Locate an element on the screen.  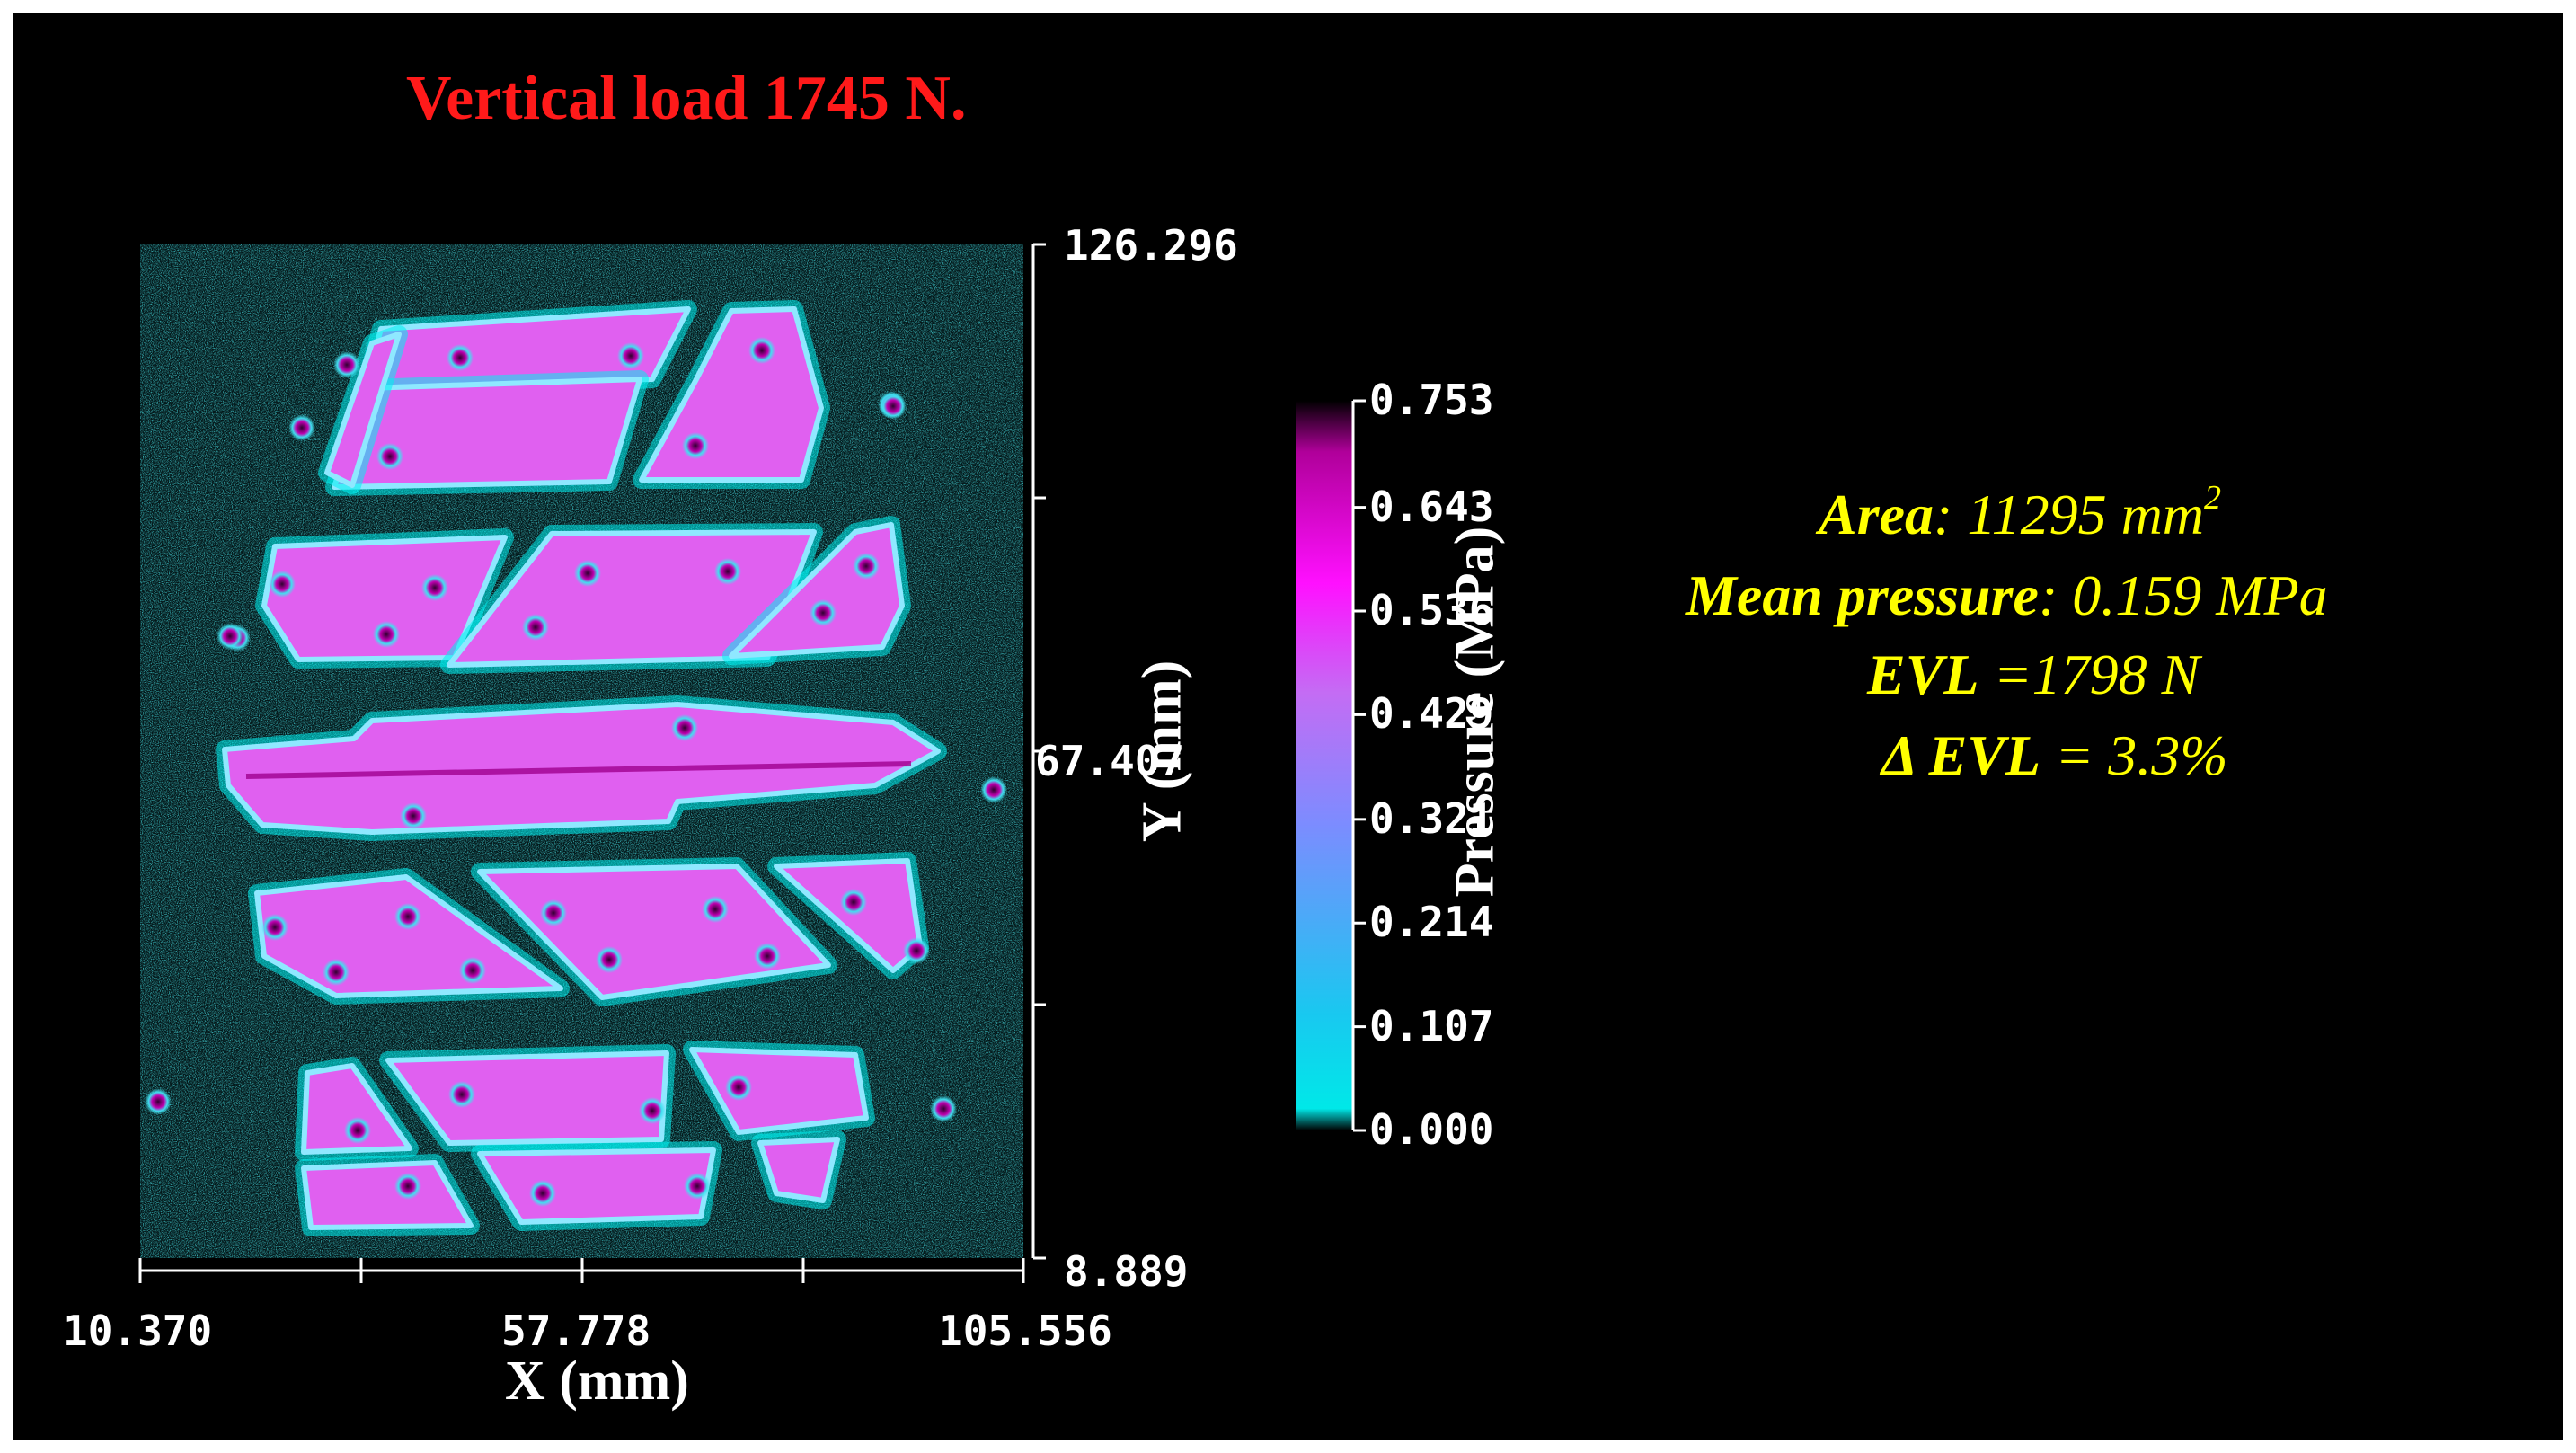
chart-title: Vertical load 1745 N. is located at coordinates (686, 98).